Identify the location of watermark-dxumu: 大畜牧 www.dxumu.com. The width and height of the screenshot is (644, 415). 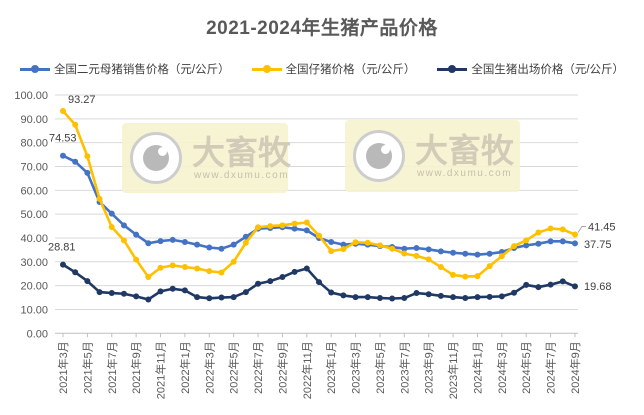
(432, 156).